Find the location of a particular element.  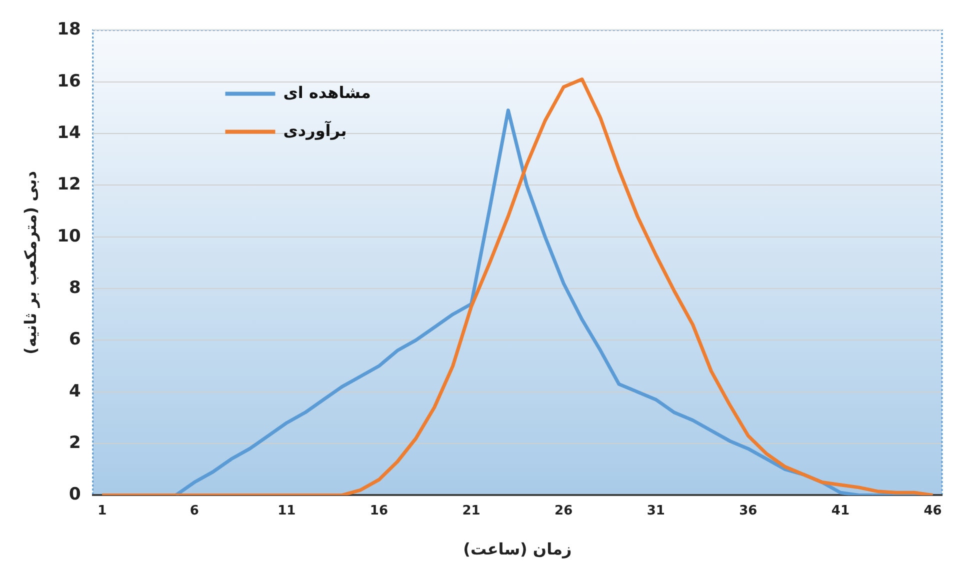

x-tick-label: 11 is located at coordinates (287, 510).